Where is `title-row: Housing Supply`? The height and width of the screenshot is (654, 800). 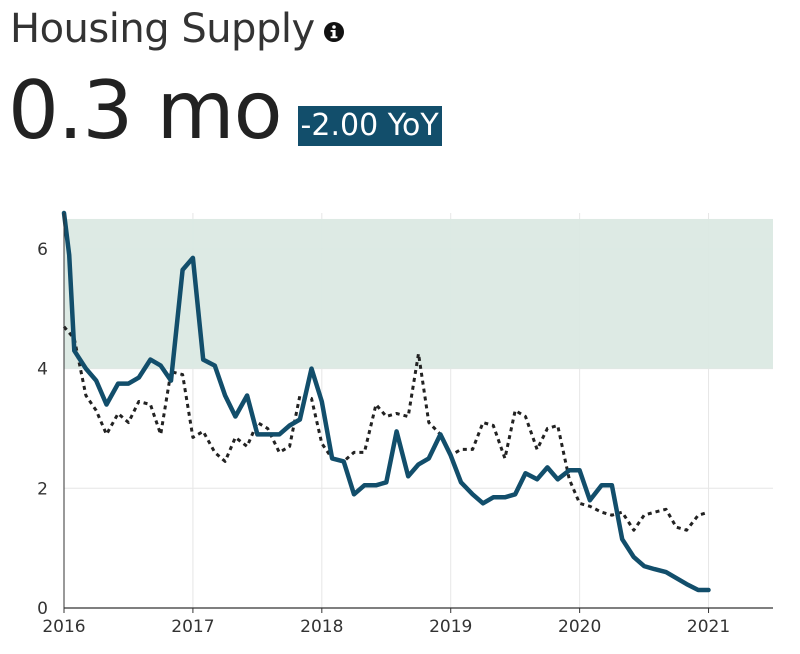 title-row: Housing Supply is located at coordinates (177, 29).